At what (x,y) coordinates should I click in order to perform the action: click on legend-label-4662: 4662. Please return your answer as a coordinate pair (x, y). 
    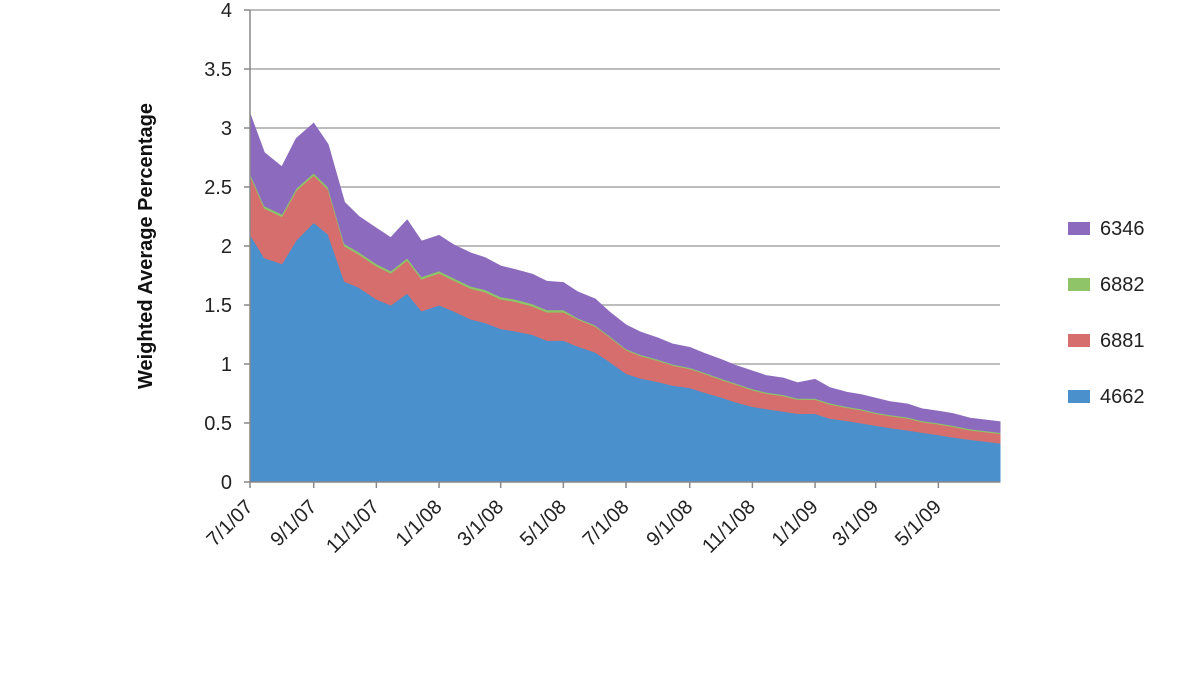
    Looking at the image, I should click on (1122, 397).